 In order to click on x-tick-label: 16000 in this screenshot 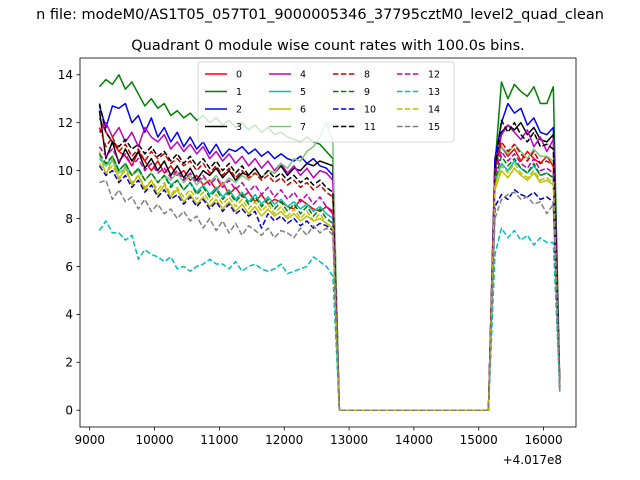, I will do `click(543, 440)`.